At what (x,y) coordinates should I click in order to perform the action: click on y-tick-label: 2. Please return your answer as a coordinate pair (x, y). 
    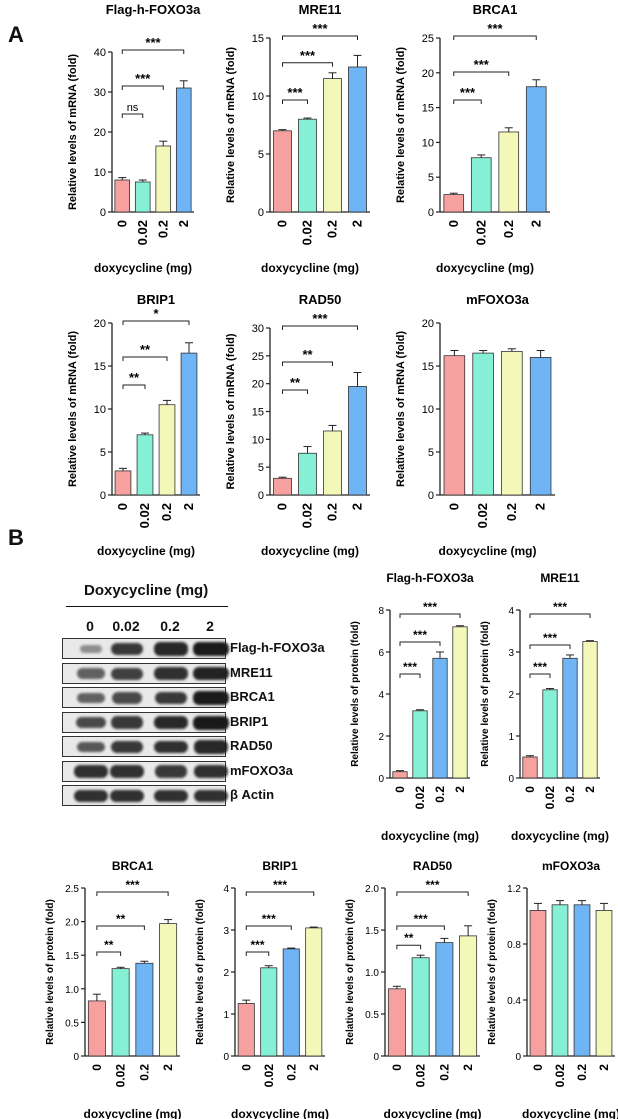
    Looking at the image, I should click on (511, 695).